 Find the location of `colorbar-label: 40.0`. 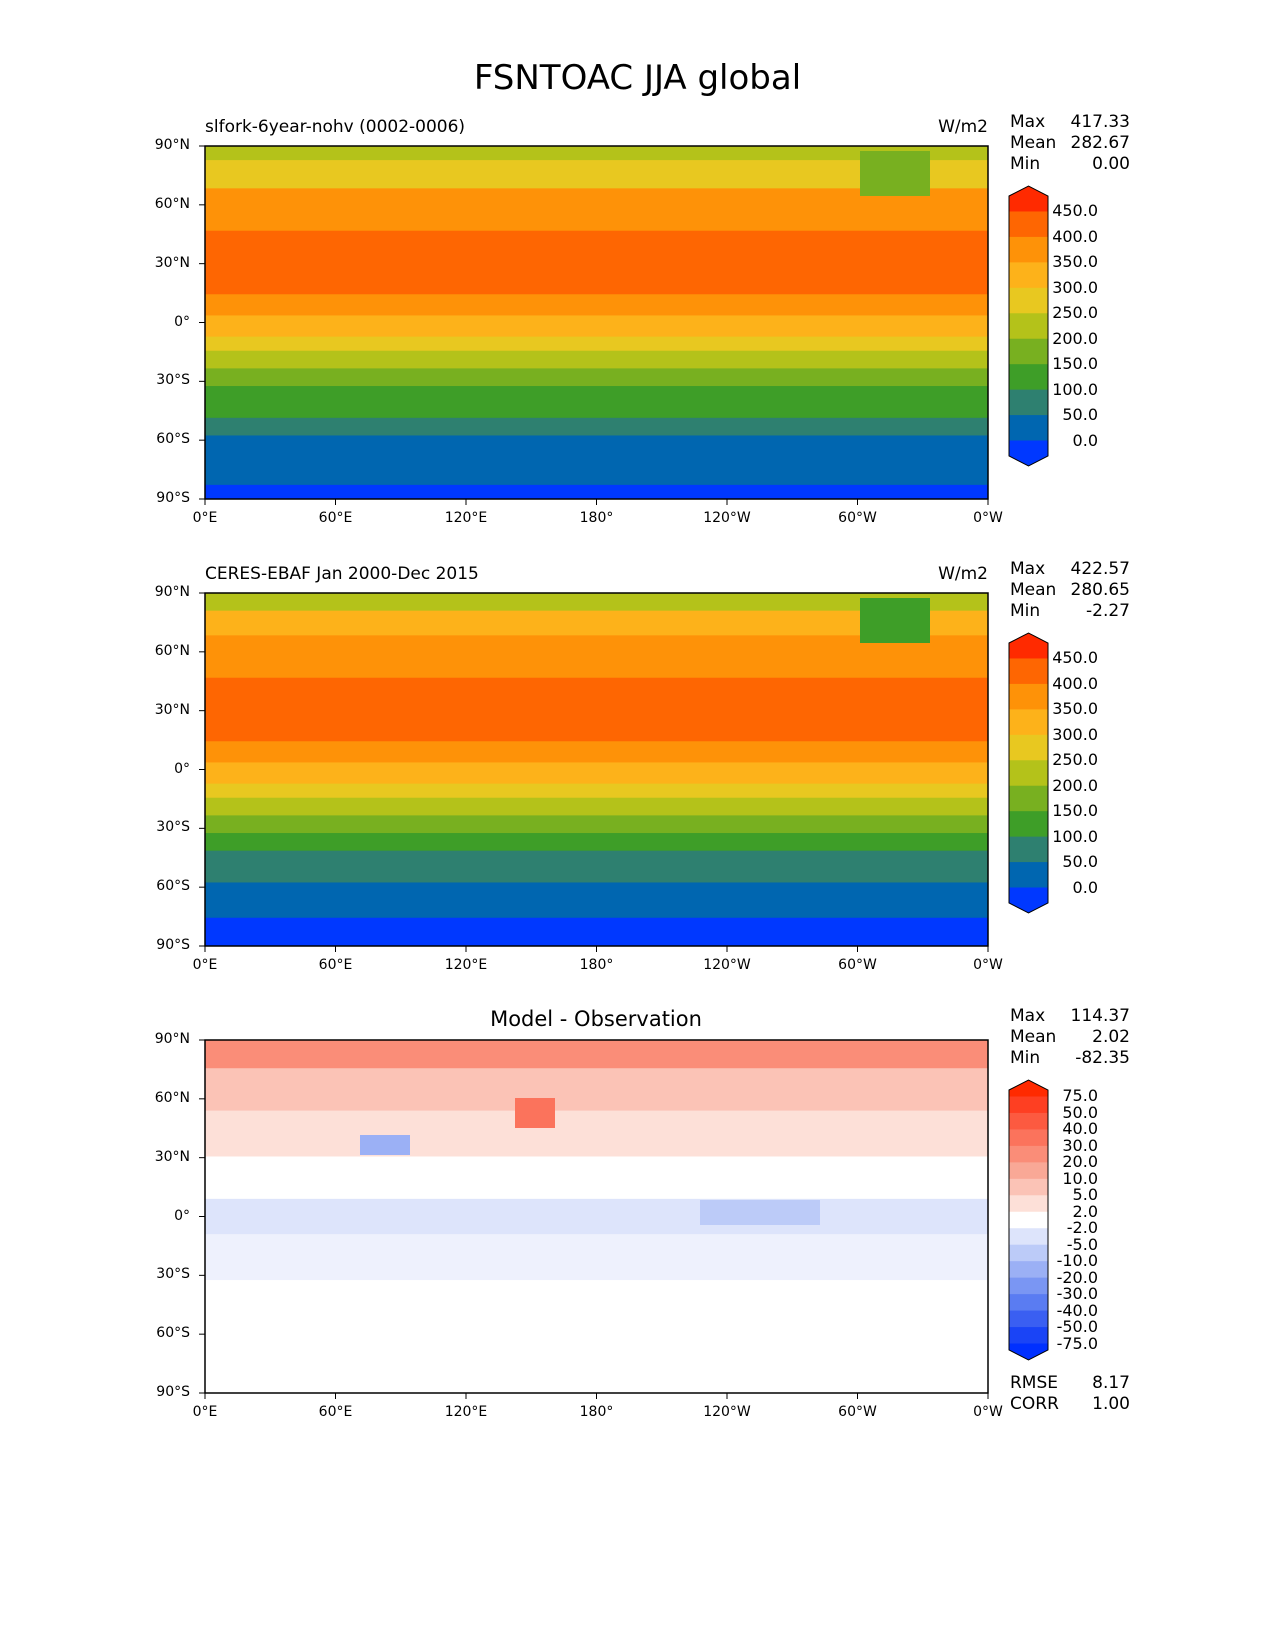

colorbar-label: 40.0 is located at coordinates (1080, 1129).